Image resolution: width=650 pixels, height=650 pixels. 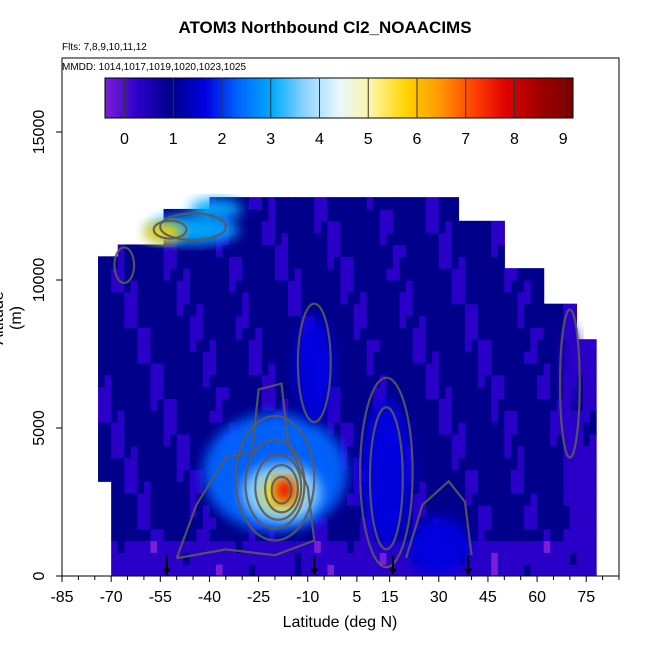 What do you see at coordinates (468, 571) in the screenshot?
I see `flight-arrow-head` at bounding box center [468, 571].